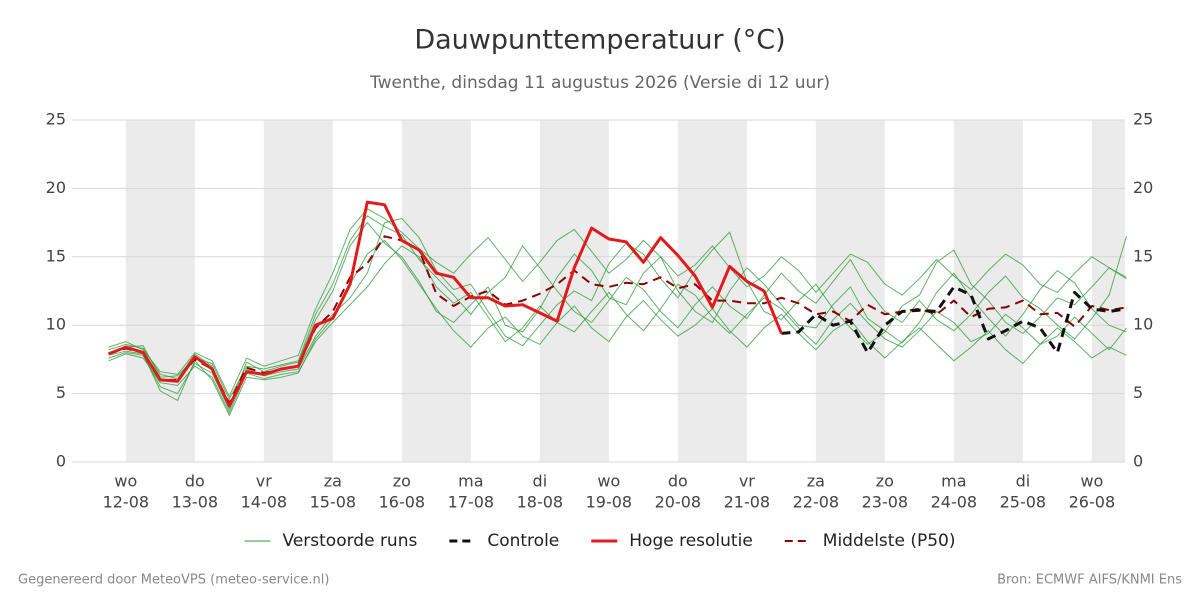 This screenshot has width=1200, height=604. Describe the element at coordinates (954, 502) in the screenshot. I see `x-tick-date: 24-08` at that location.